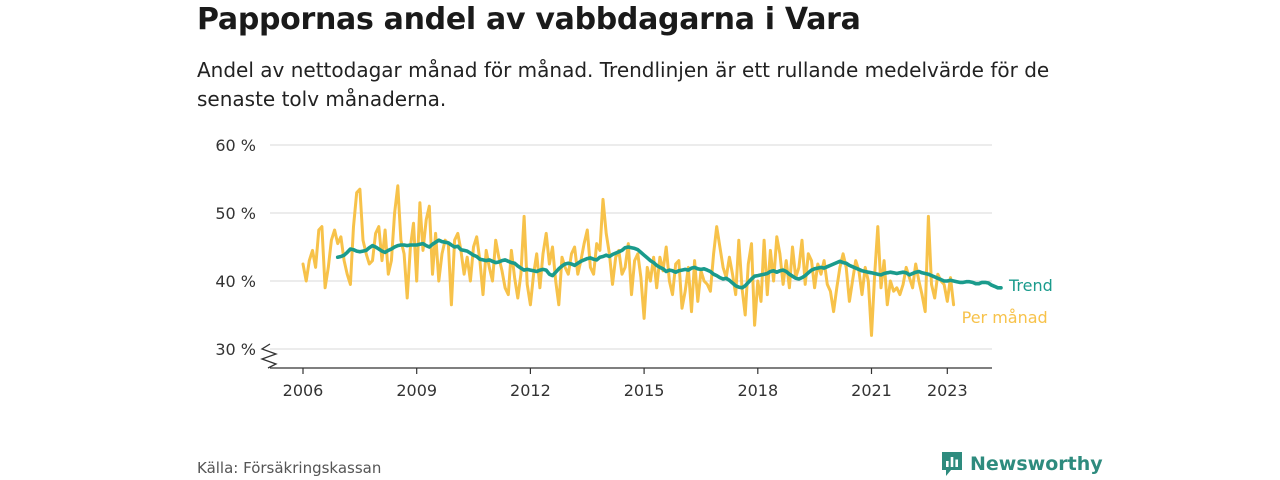  Describe the element at coordinates (947, 390) in the screenshot. I see `x-tick-label-2023: 2023` at that location.